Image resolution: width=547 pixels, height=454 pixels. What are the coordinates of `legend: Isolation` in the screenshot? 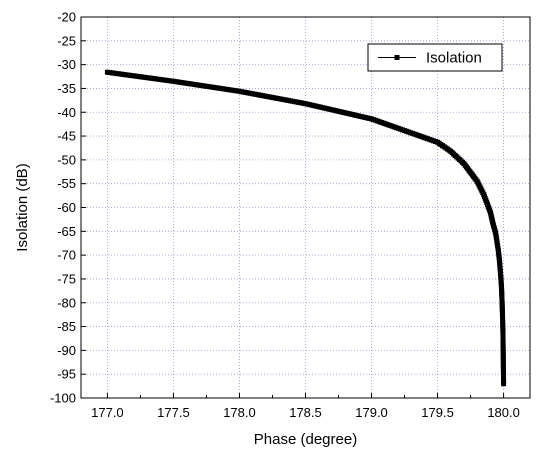 It's located at (435, 57).